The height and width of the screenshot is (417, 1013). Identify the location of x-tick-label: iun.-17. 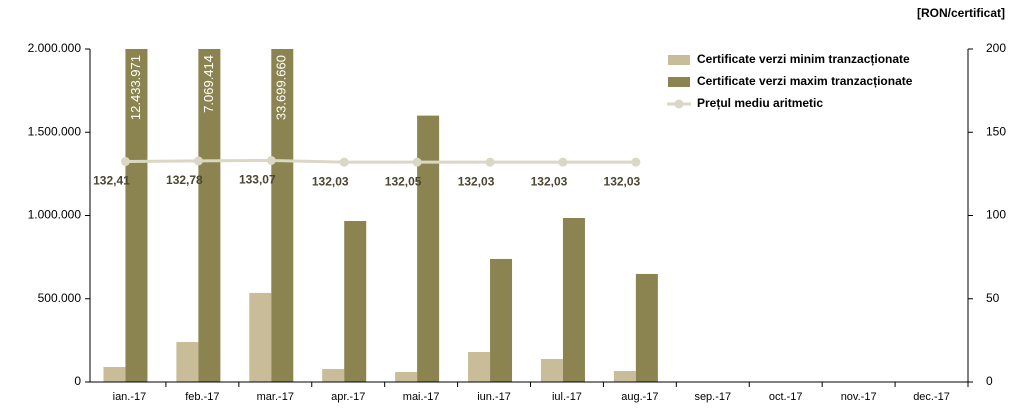
(494, 397).